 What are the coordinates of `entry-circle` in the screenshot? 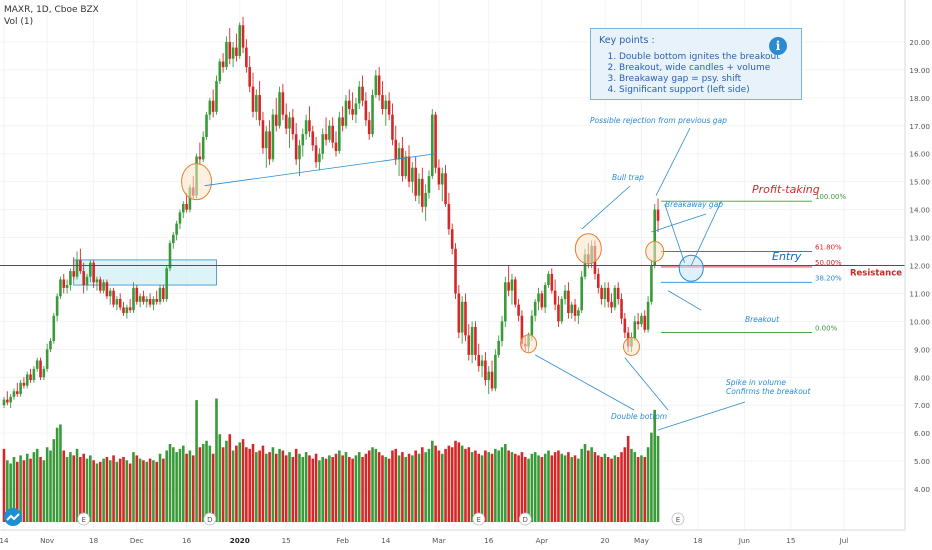 It's located at (691, 268).